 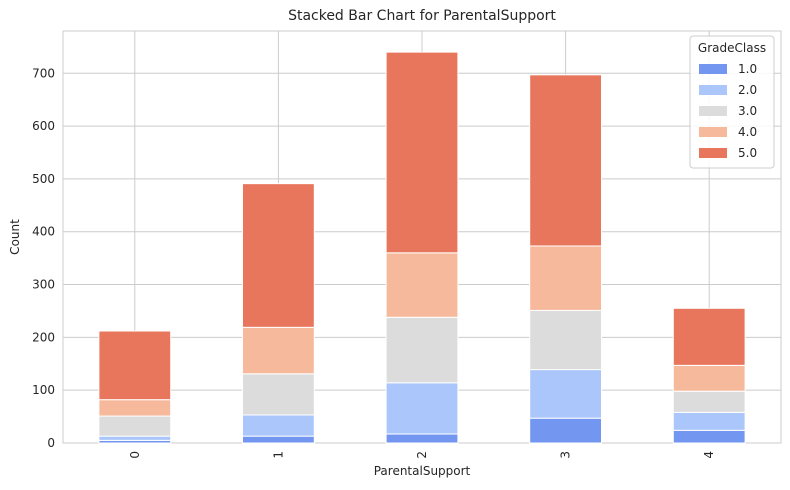 I want to click on legend-label: 5.0, so click(x=747, y=153).